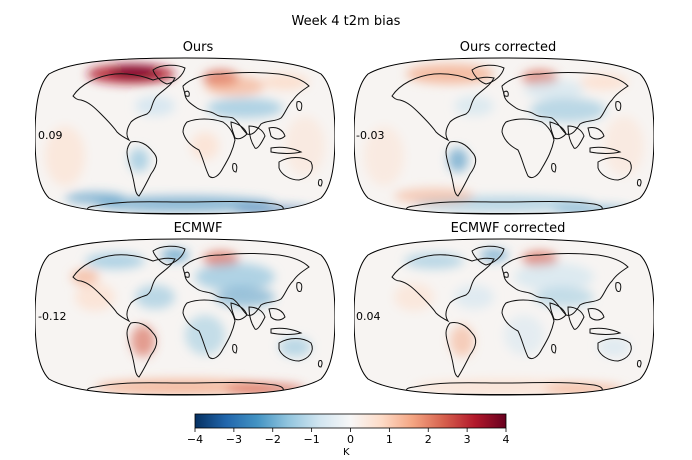 The height and width of the screenshot is (460, 692). I want to click on colorbar-tick-label: 0, so click(350, 439).